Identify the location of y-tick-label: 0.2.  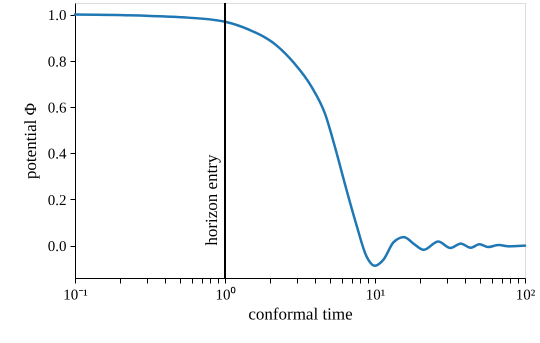
(57, 200).